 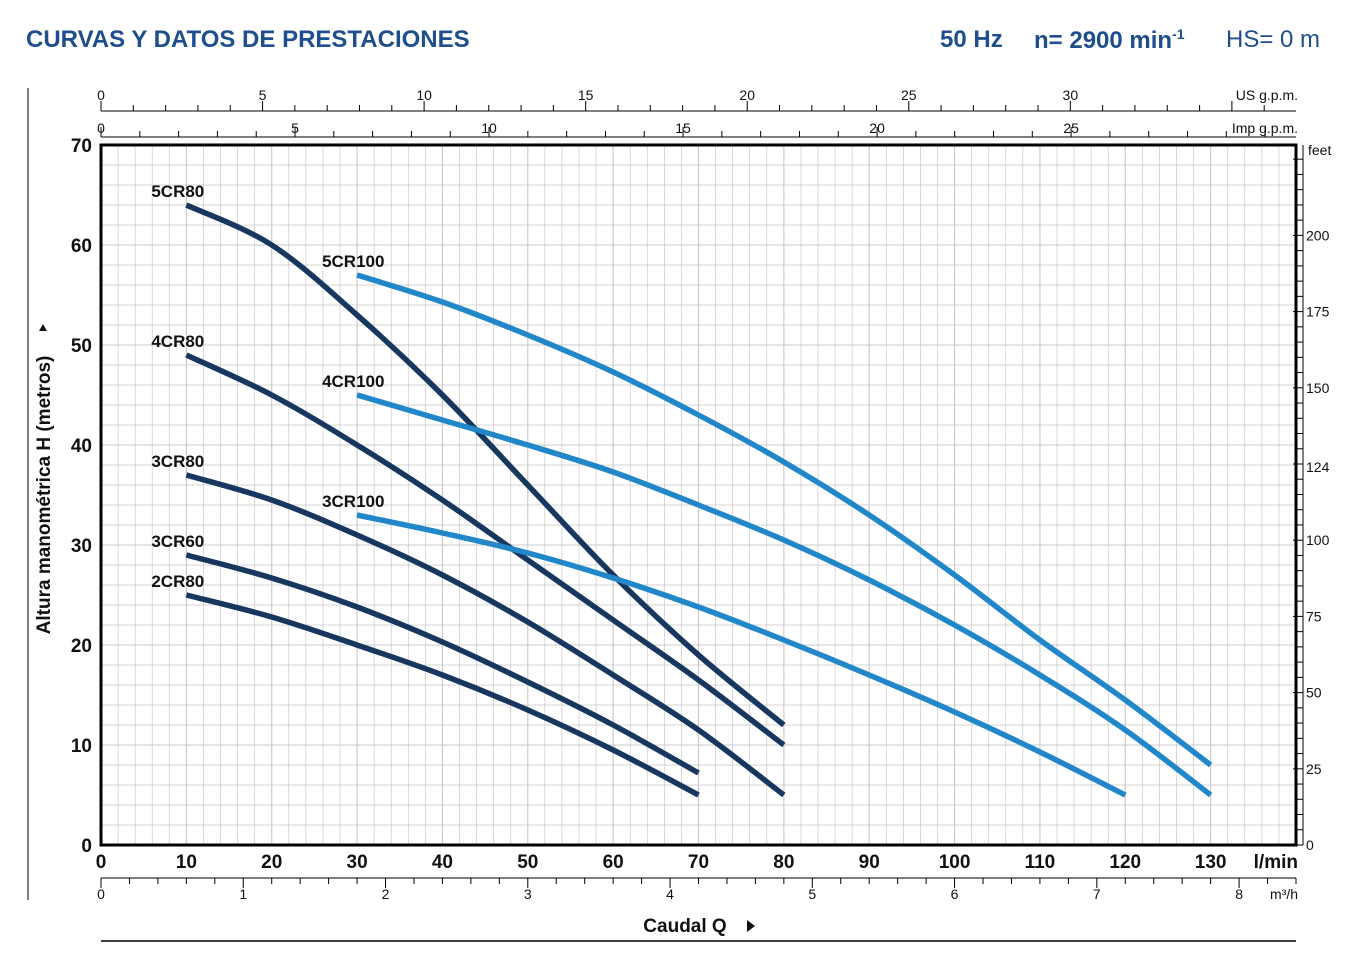 I want to click on m3h-tick-label: 0, so click(x=101, y=894).